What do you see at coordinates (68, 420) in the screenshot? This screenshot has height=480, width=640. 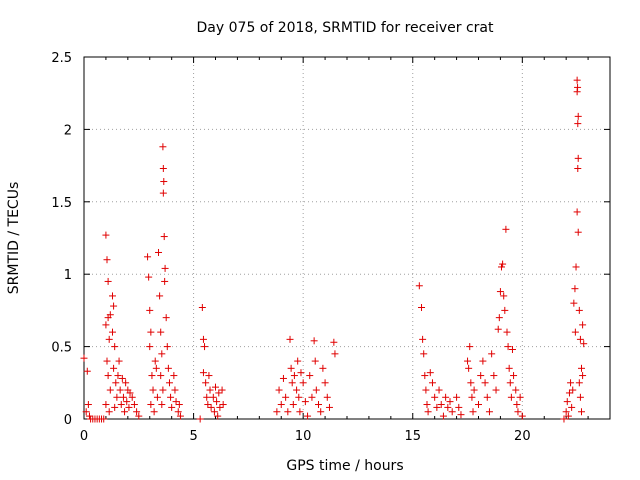 I see `y-tick-label: 0` at bounding box center [68, 420].